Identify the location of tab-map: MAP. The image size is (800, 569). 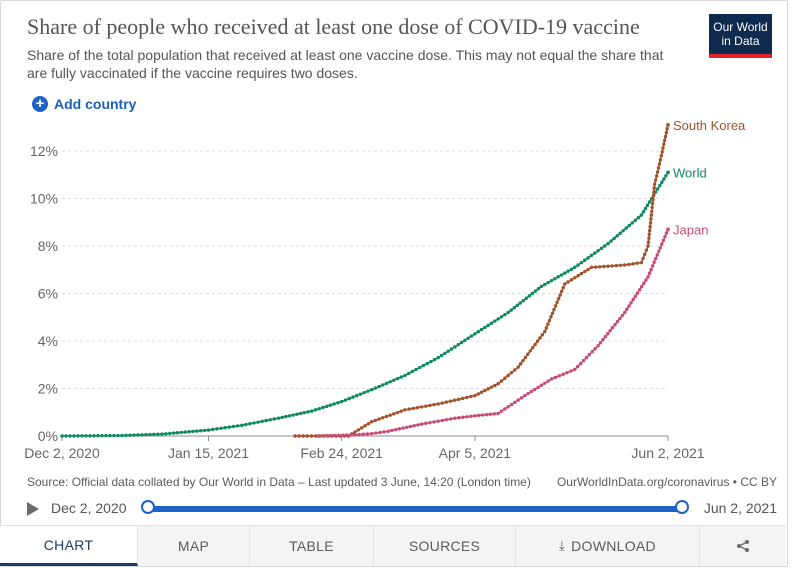
(194, 546).